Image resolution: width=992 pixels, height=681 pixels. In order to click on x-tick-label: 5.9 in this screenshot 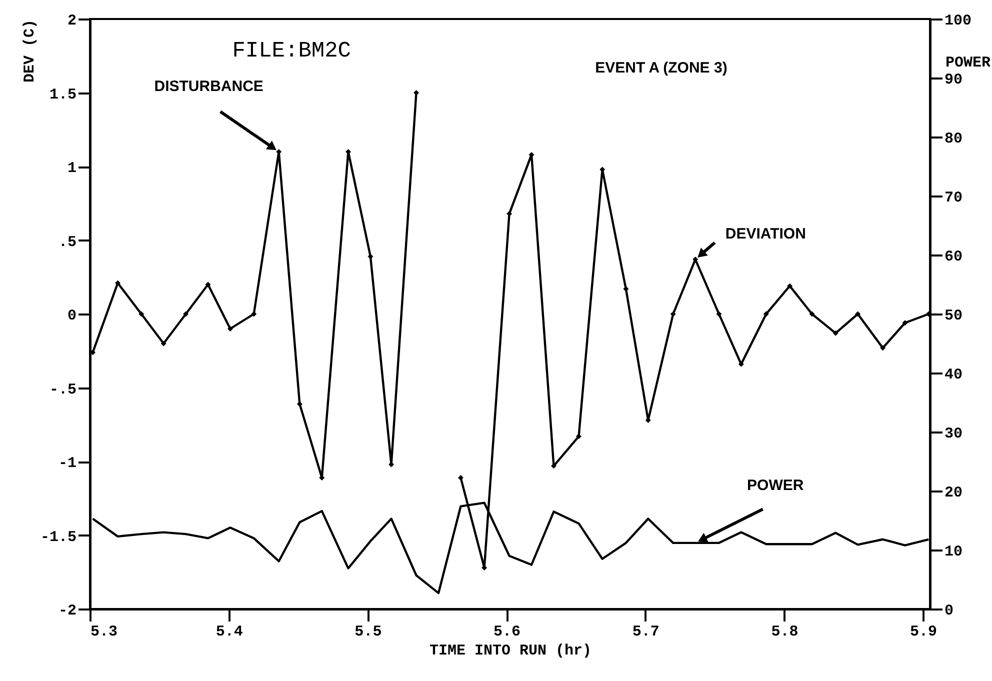, I will do `click(924, 632)`.